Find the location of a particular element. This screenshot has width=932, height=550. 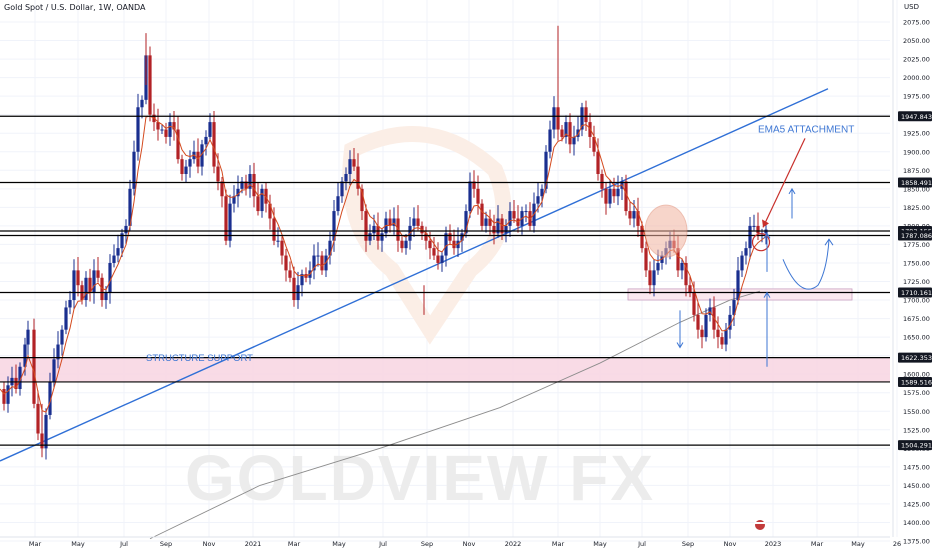

highlight-circle is located at coordinates (666, 231).